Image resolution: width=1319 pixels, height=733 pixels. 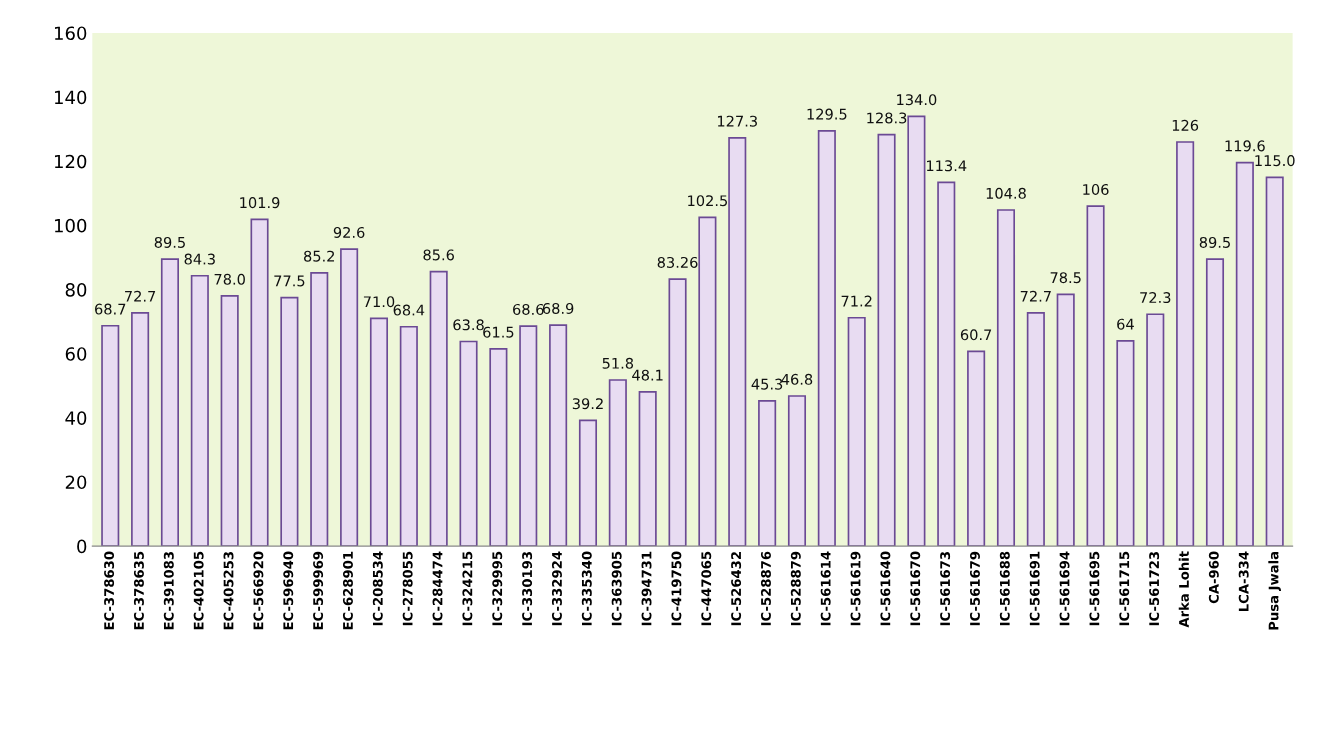 I want to click on data-label: 119.6, so click(x=1245, y=146).